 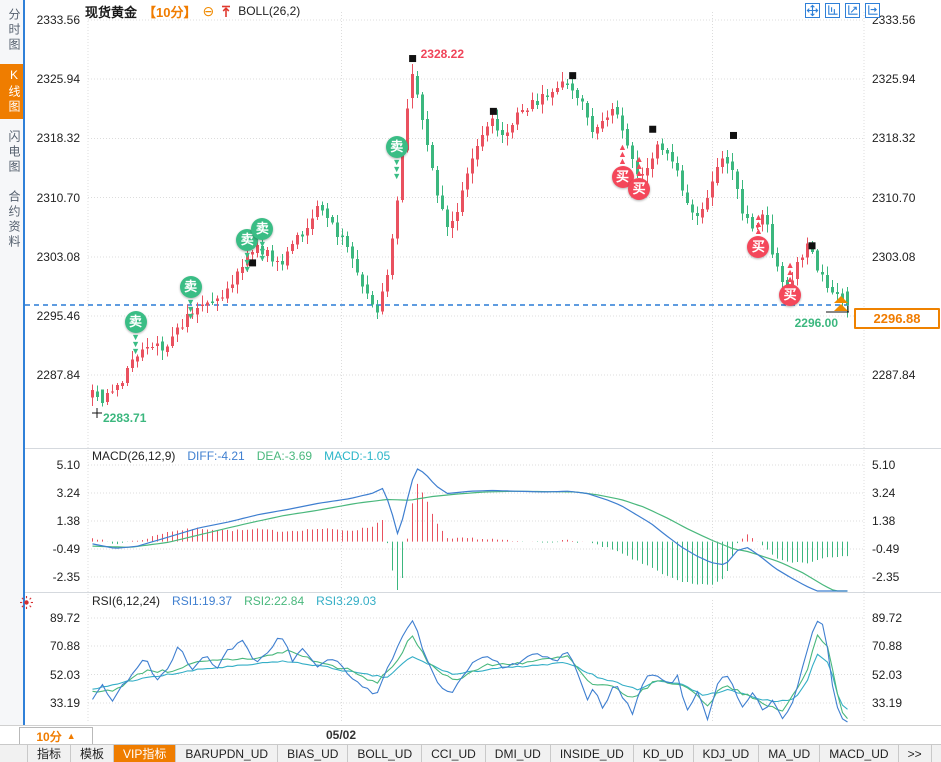 What do you see at coordinates (872, 10) in the screenshot?
I see `axis-shift-icon` at bounding box center [872, 10].